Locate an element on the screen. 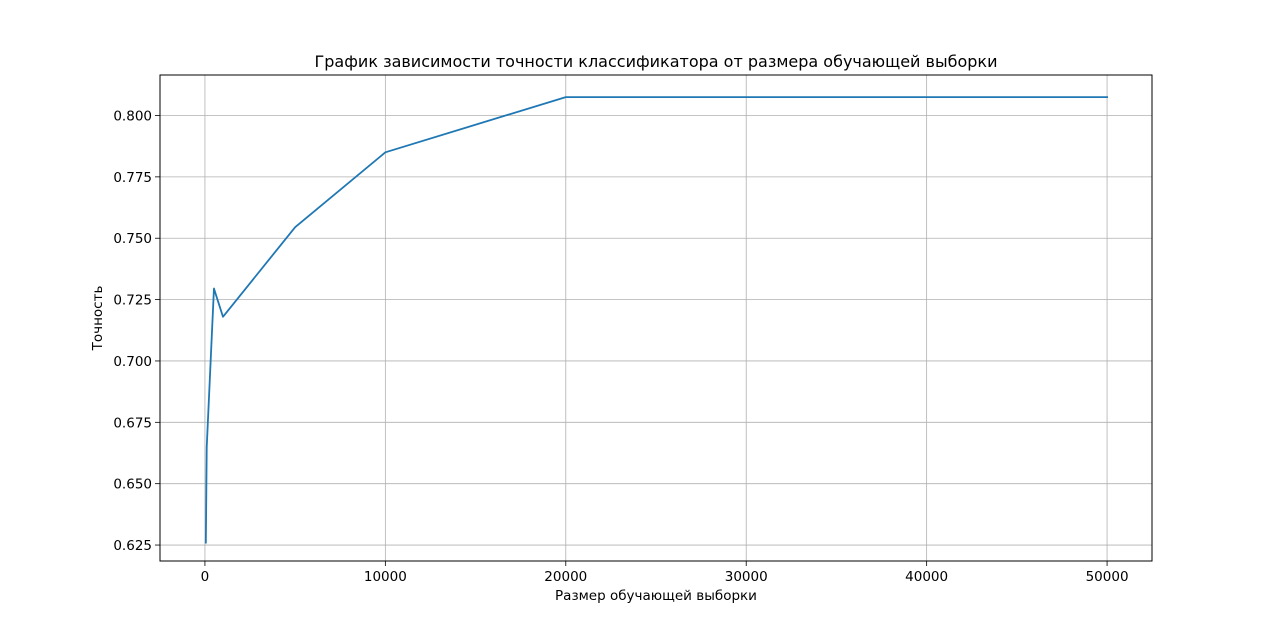 The width and height of the screenshot is (1280, 629). x-axis-label: Размер обучающей выборки is located at coordinates (656, 596).